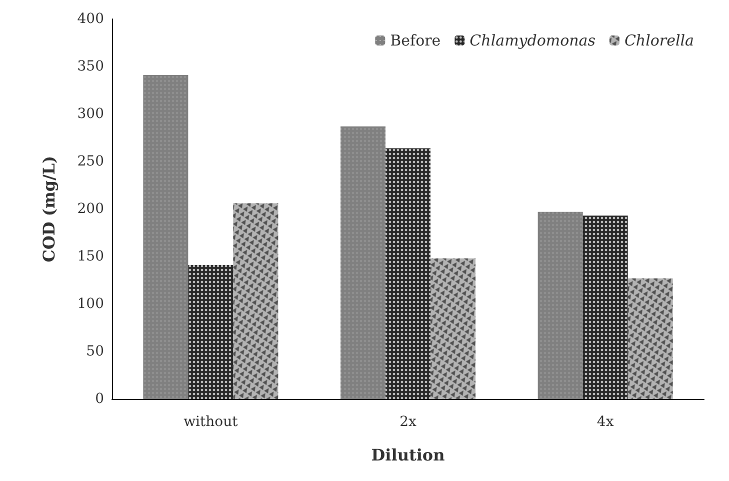 The height and width of the screenshot is (481, 729). What do you see at coordinates (408, 455) in the screenshot?
I see `x-axis-title: Dilution` at bounding box center [408, 455].